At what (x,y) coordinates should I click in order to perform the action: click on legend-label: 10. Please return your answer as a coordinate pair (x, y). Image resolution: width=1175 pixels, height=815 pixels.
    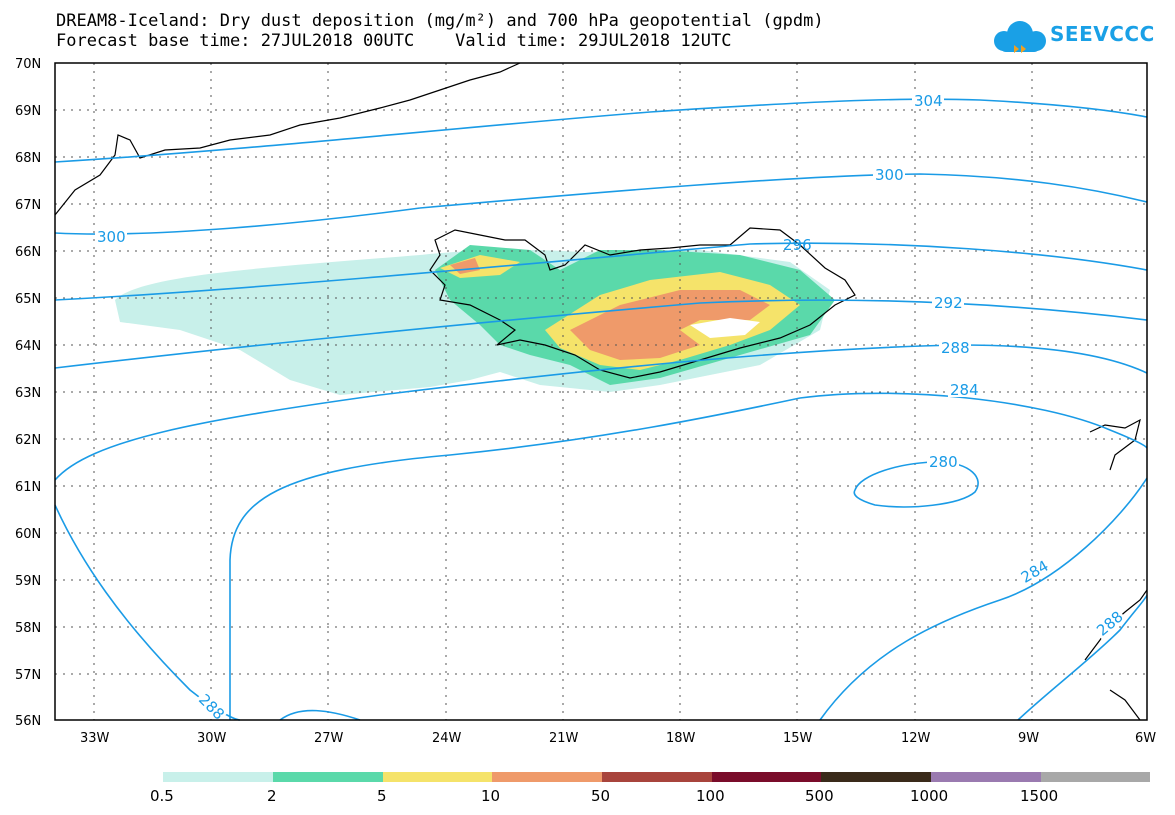
    Looking at the image, I should click on (490, 796).